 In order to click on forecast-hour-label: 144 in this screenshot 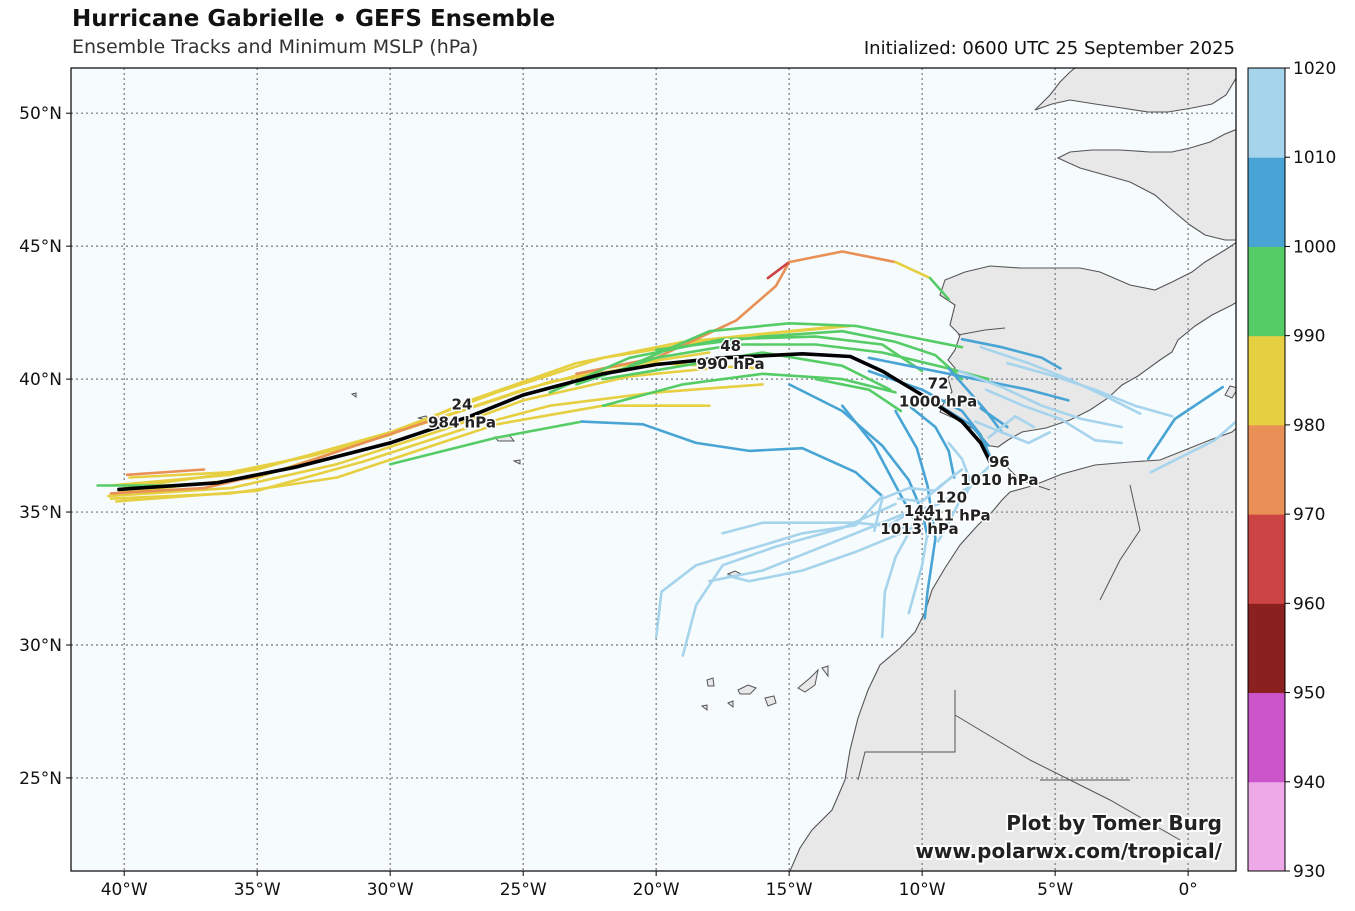, I will do `click(919, 511)`.